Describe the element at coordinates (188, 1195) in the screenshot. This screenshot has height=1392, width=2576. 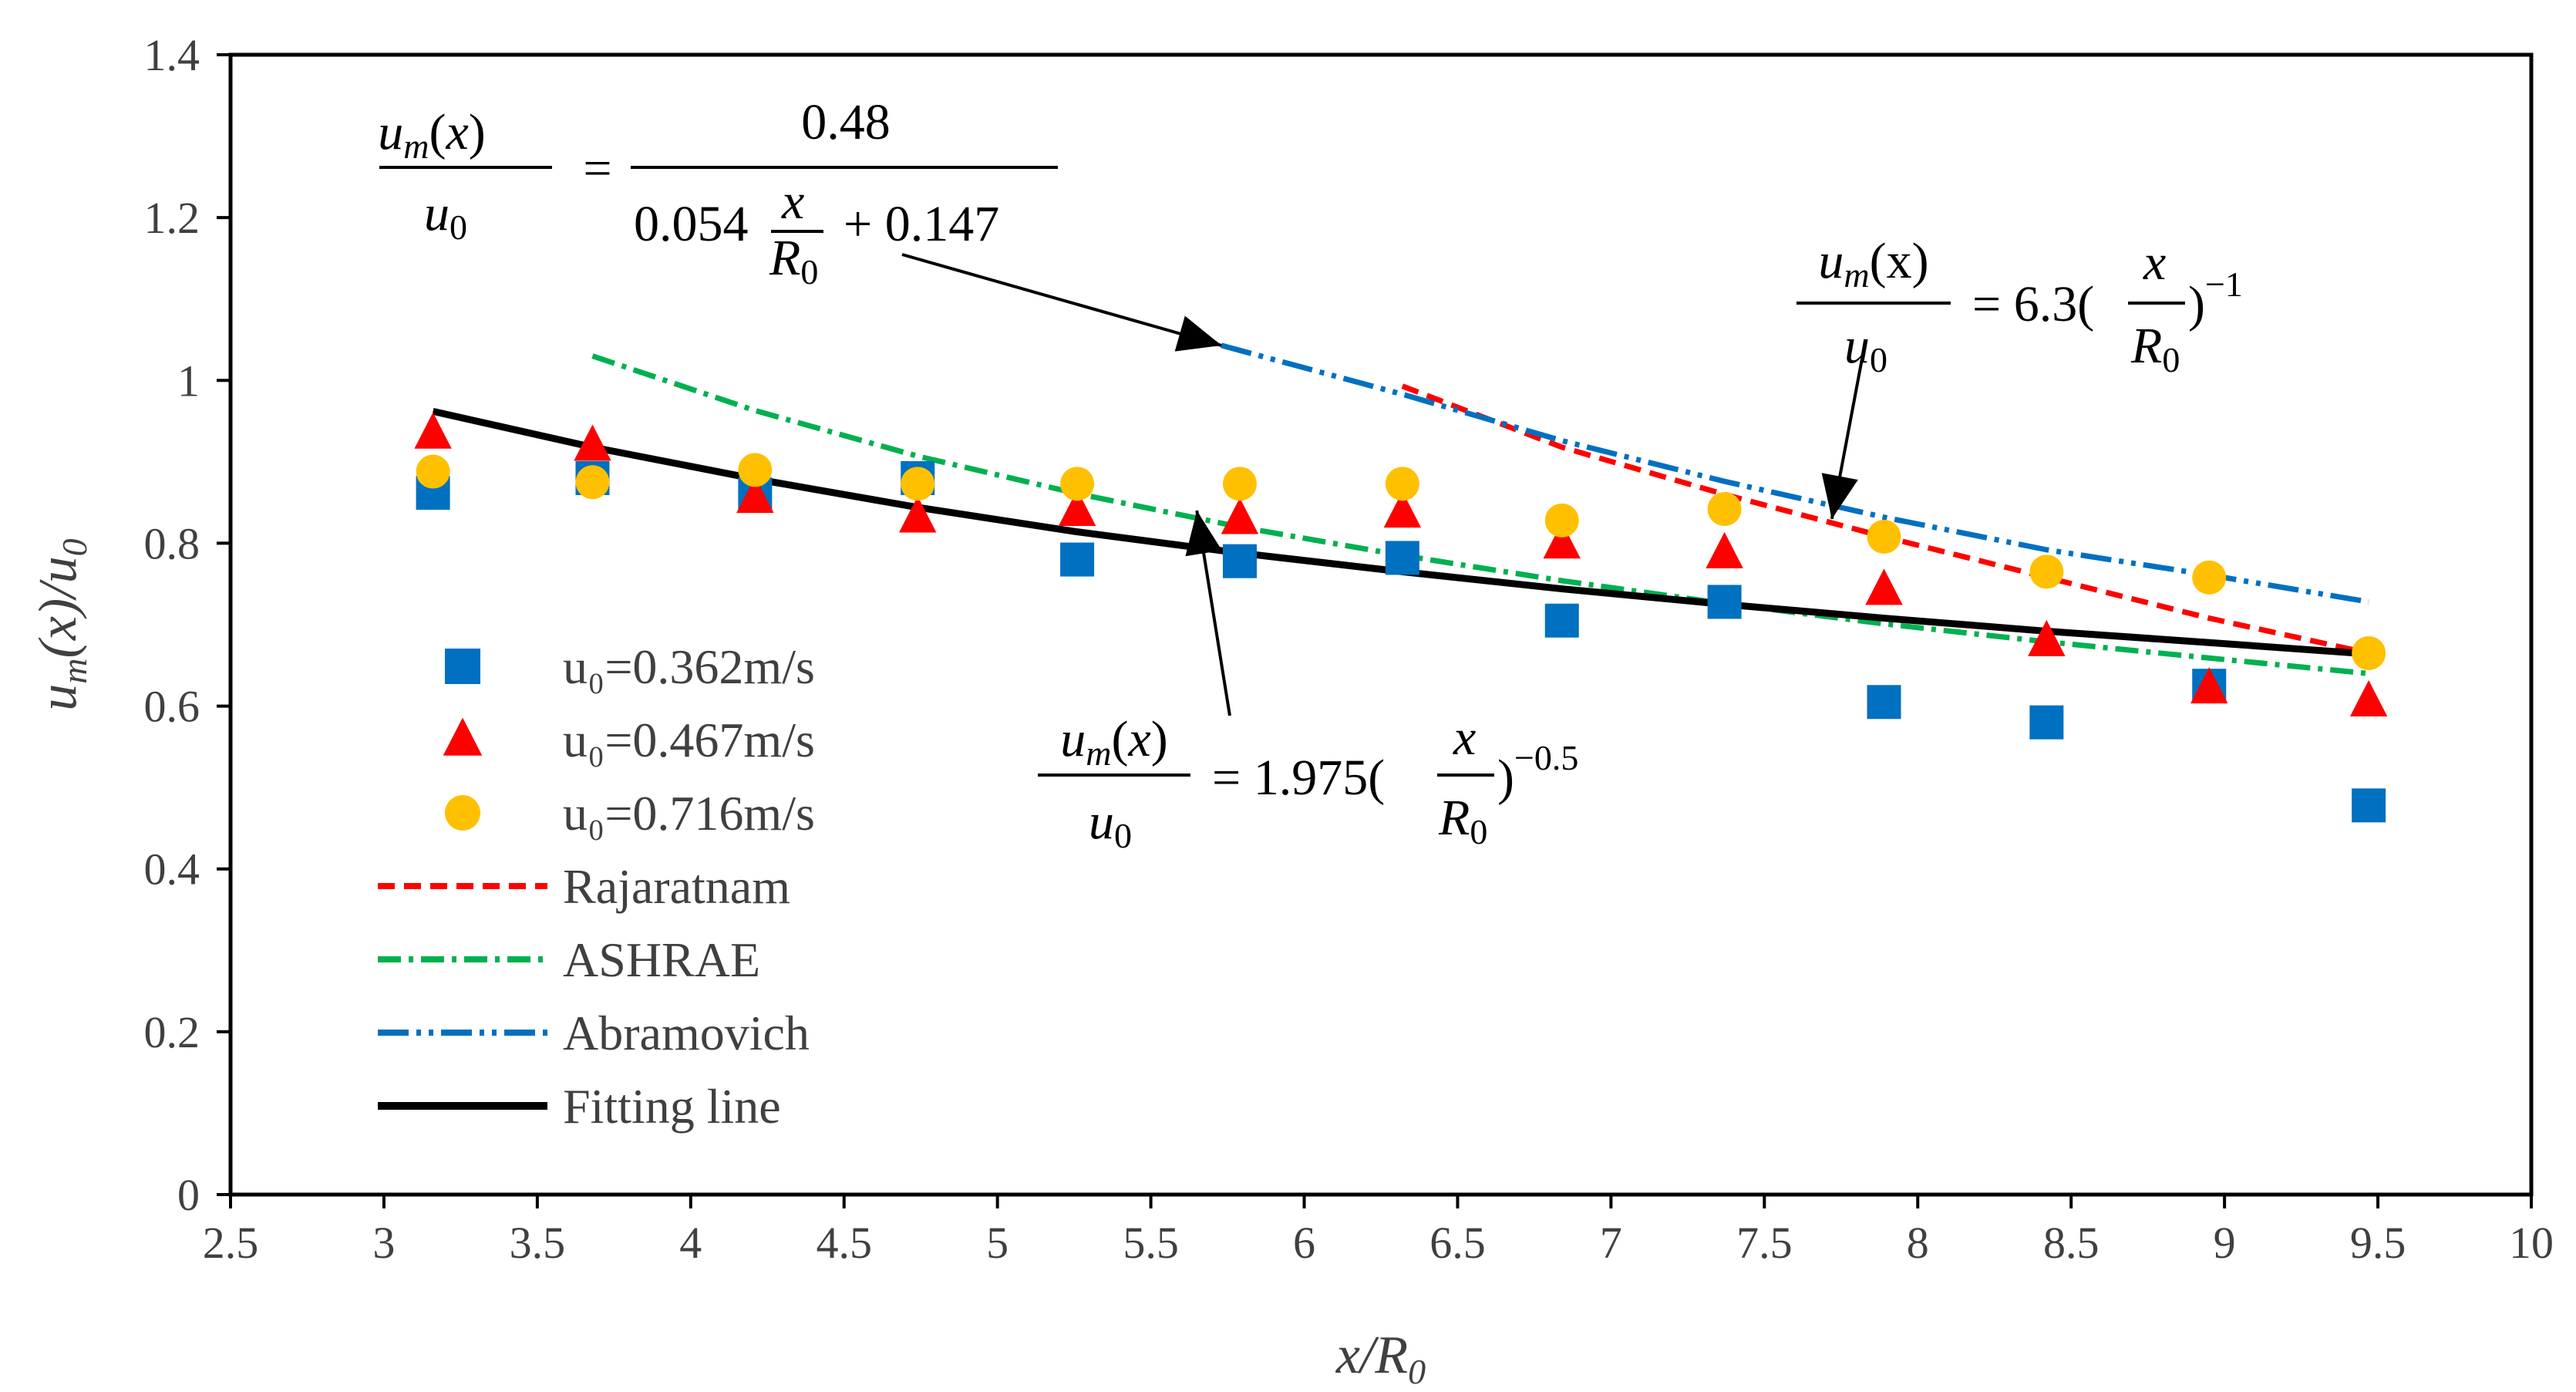
I see `y-tick-label: 0` at that location.